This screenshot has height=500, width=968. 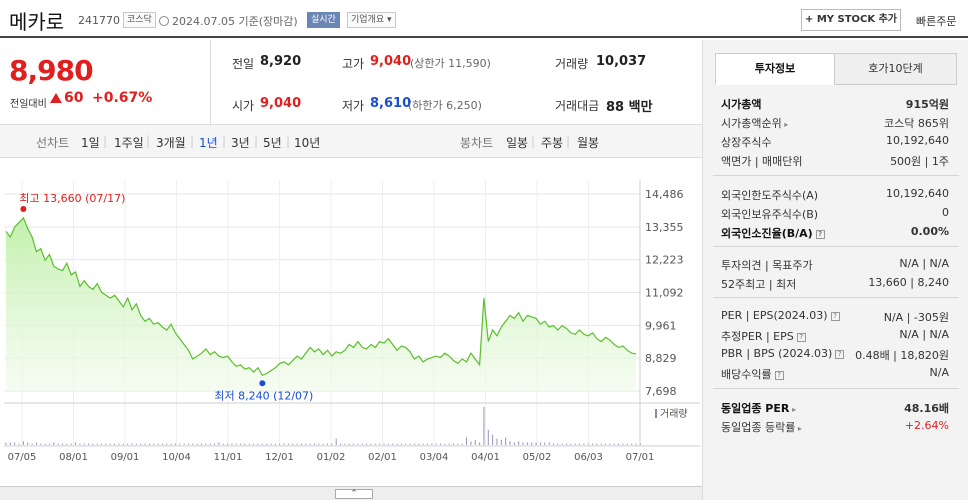 I want to click on period-3m: 3개월, so click(x=171, y=143).